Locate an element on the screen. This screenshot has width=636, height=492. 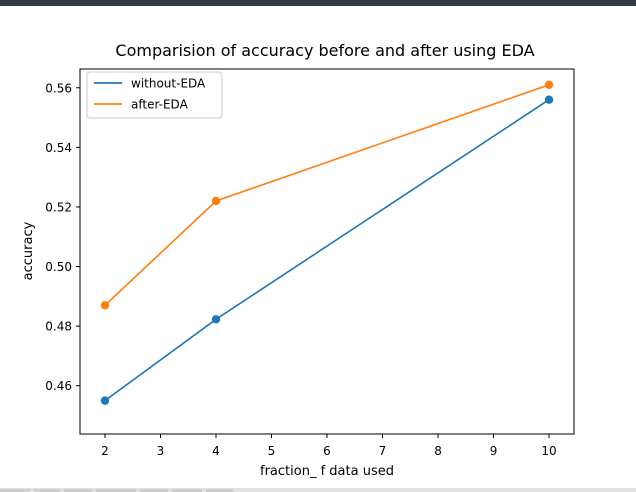
x-tick-label: 9 is located at coordinates (494, 451).